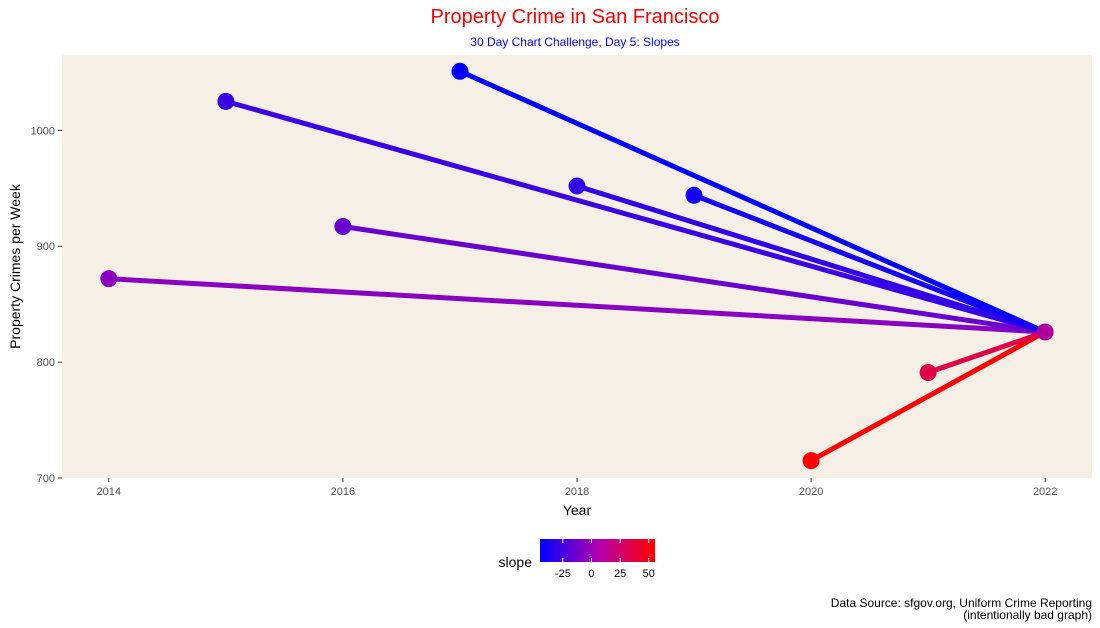 This screenshot has width=1100, height=628. Describe the element at coordinates (620, 574) in the screenshot. I see `legend-tick-label: 25` at that location.